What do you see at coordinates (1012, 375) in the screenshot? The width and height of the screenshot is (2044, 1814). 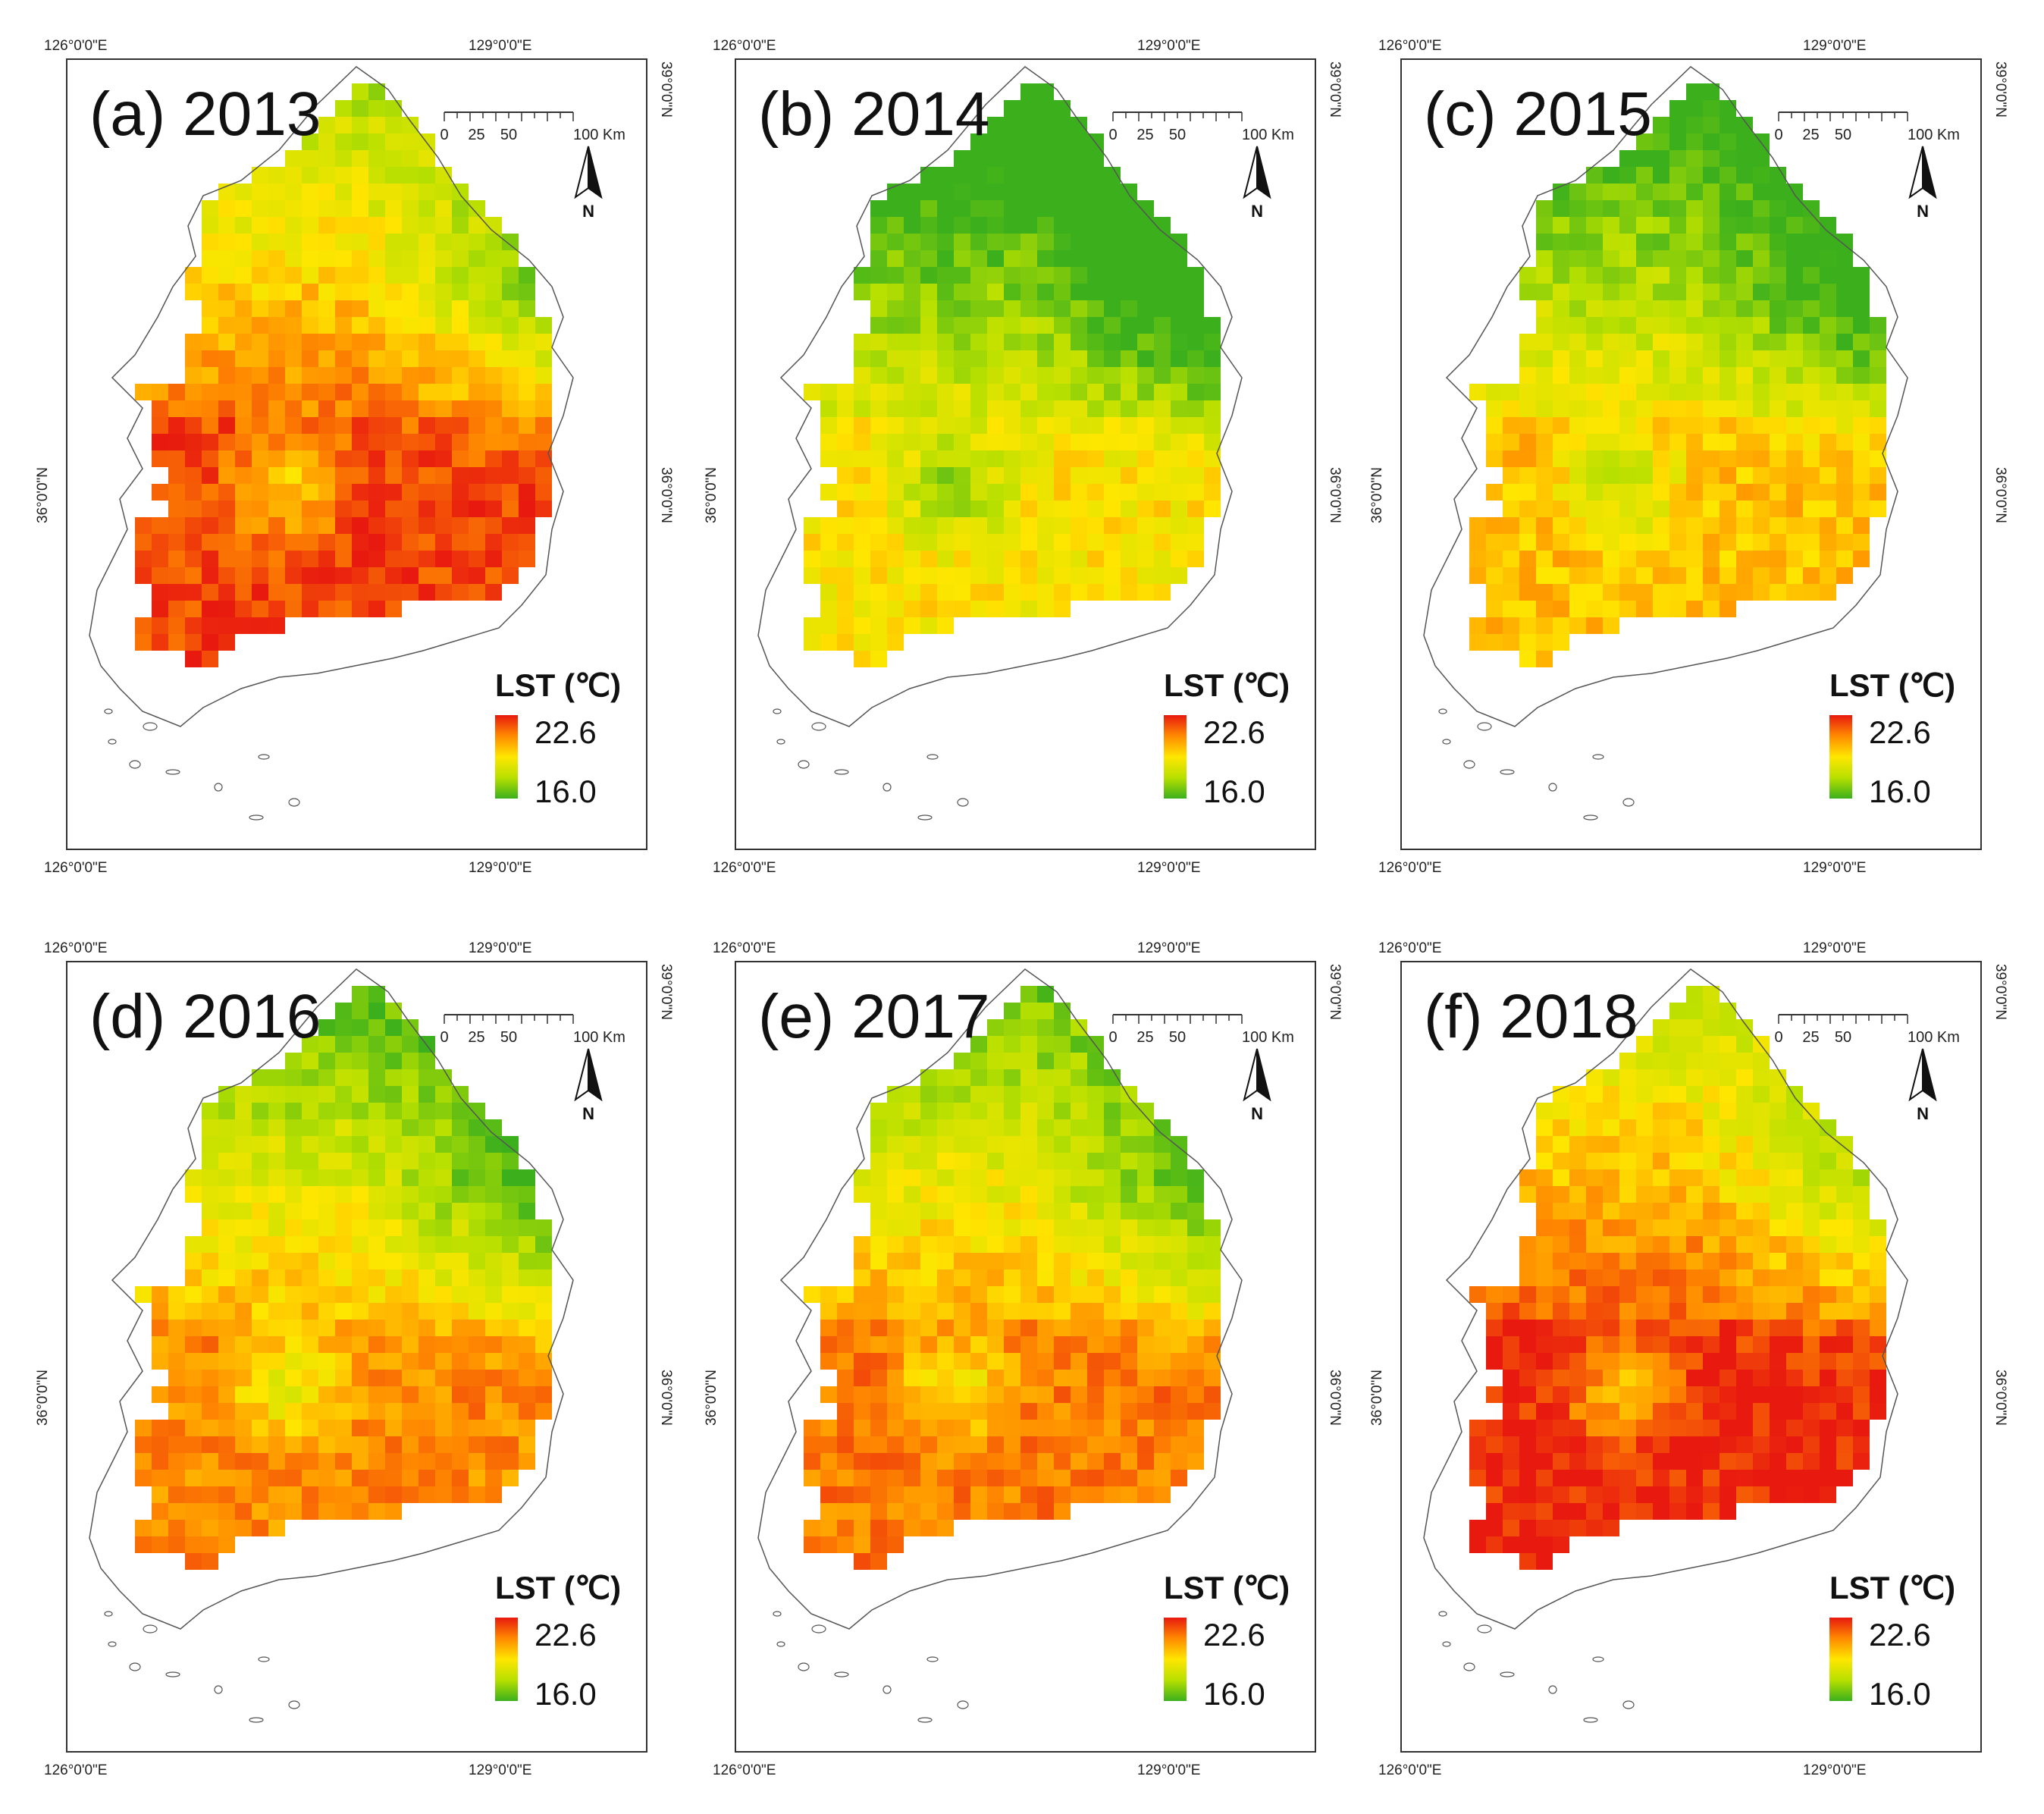 I see `lst-raster` at bounding box center [1012, 375].